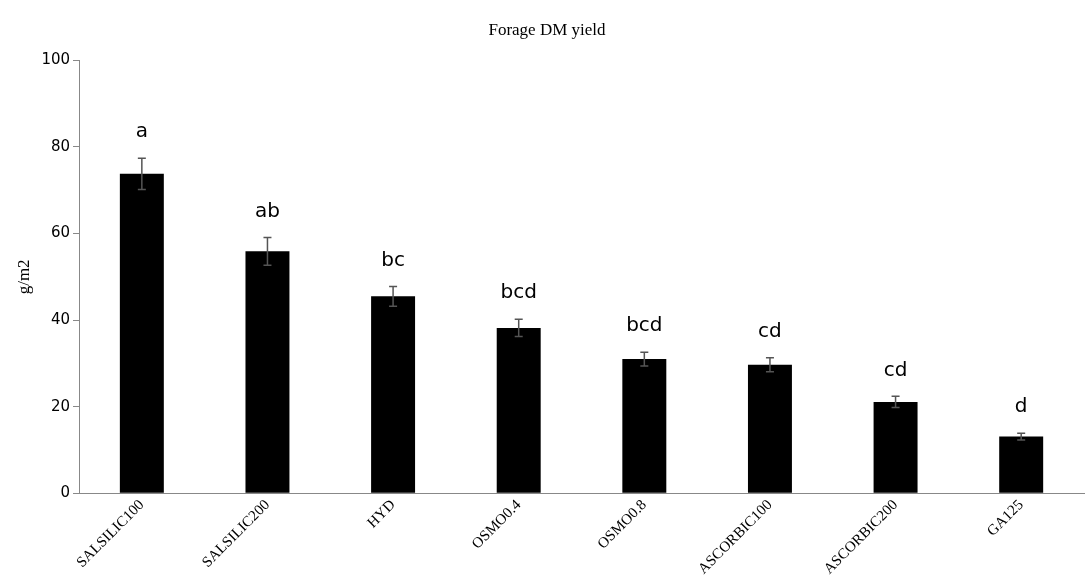 This screenshot has width=1089, height=581. Describe the element at coordinates (393, 258) in the screenshot. I see `annotation: bc` at that location.